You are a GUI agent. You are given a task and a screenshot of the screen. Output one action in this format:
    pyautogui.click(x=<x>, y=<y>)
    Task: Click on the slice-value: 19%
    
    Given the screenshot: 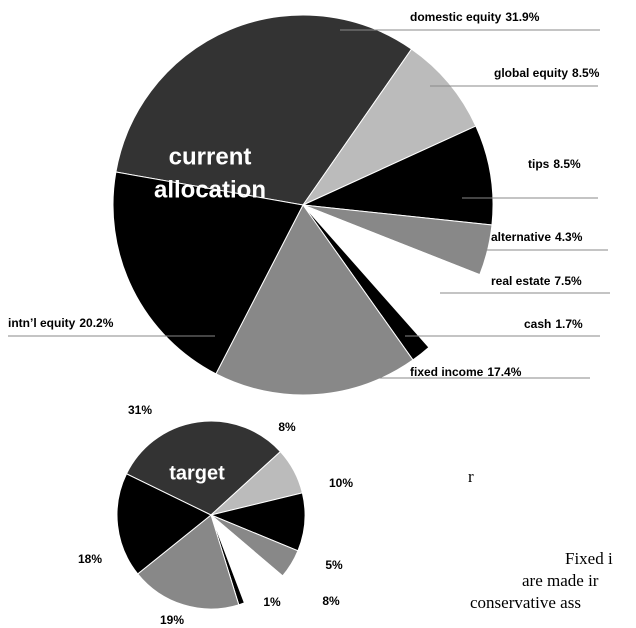 What is the action you would take?
    pyautogui.click(x=172, y=620)
    